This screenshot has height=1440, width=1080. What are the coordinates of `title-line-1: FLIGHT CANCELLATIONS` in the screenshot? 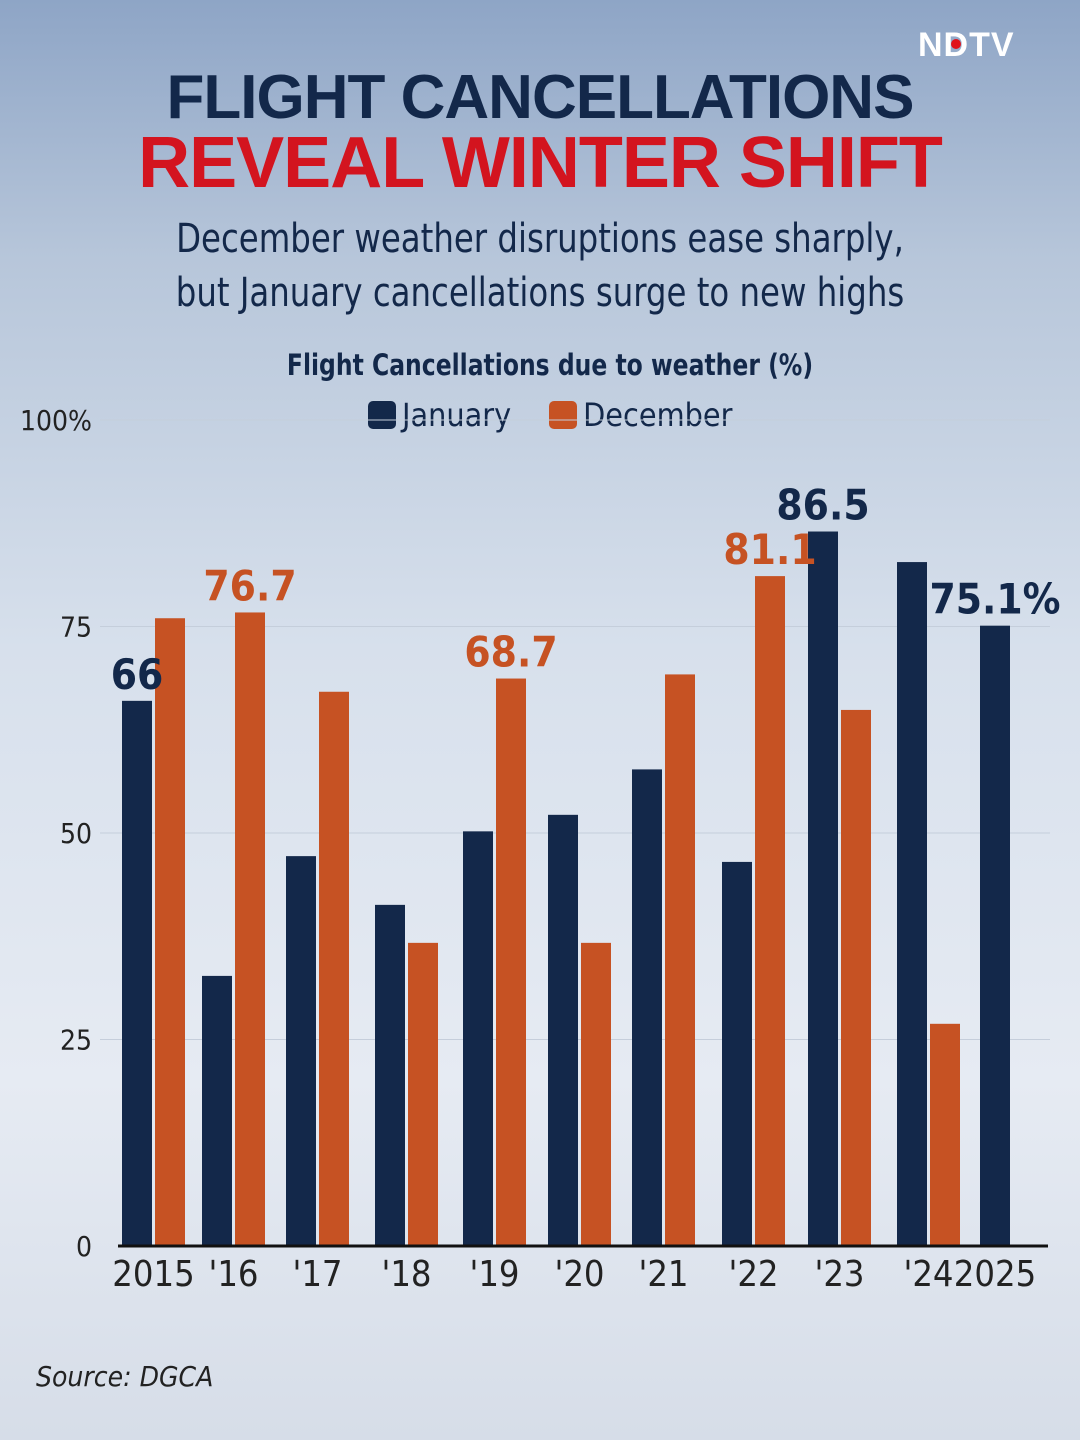 It's located at (540, 97).